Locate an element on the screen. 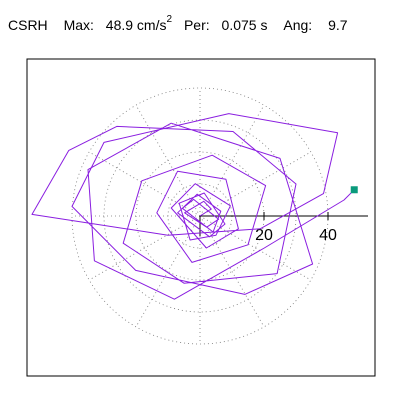 This screenshot has height=400, width=400. station-code: CSRH is located at coordinates (28, 24).